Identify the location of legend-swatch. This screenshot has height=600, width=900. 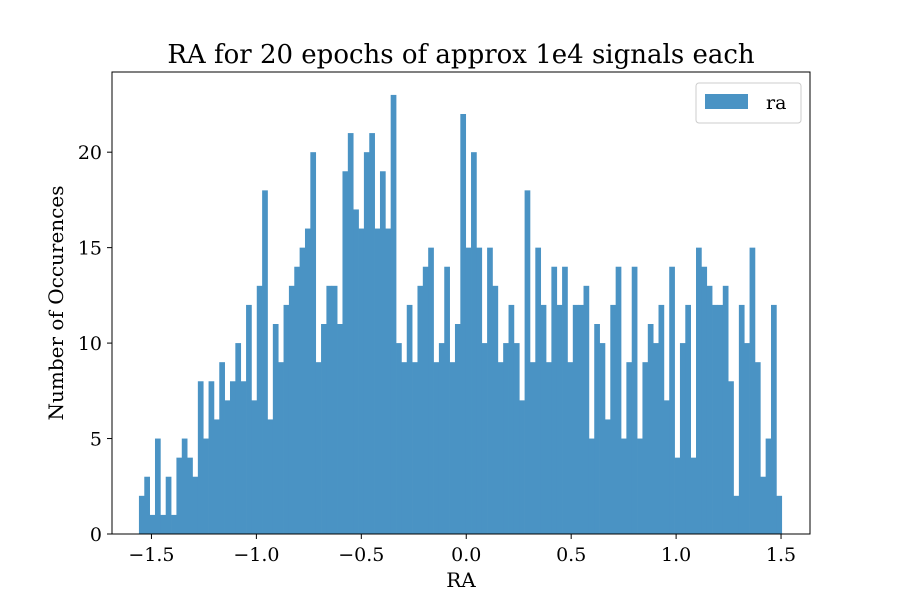
(726, 101).